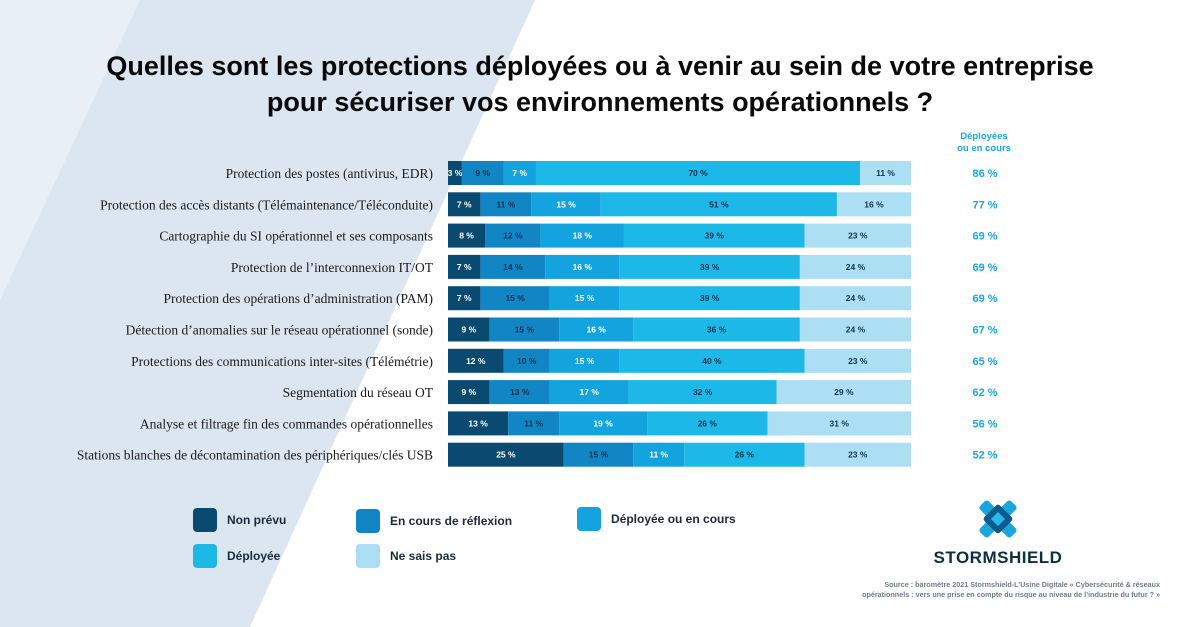 The width and height of the screenshot is (1200, 627). Describe the element at coordinates (368, 521) in the screenshot. I see `legend-swatch-reflexion` at that location.